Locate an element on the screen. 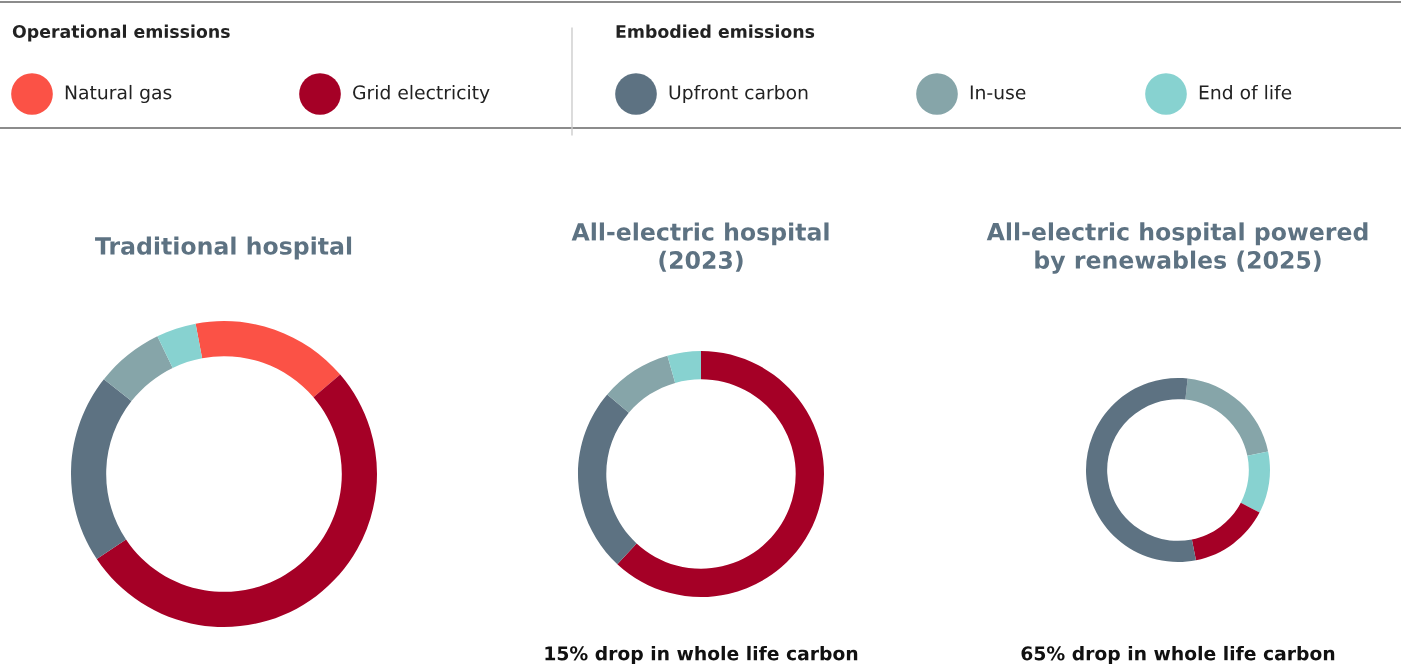  text: Traditional hospital is located at coordinates (223, 248).